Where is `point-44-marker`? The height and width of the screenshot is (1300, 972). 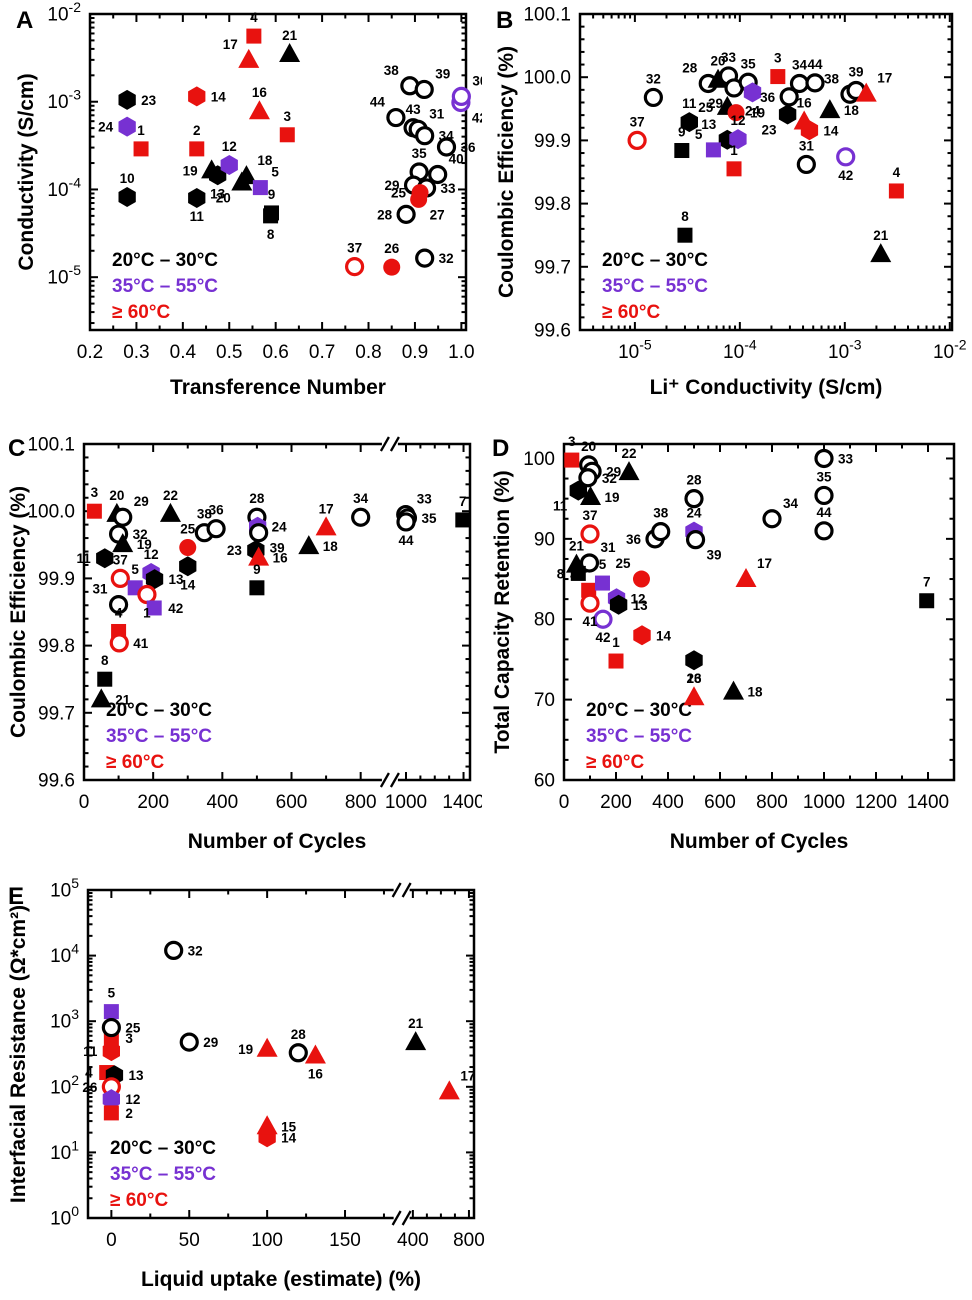
point-44-marker is located at coordinates (815, 83).